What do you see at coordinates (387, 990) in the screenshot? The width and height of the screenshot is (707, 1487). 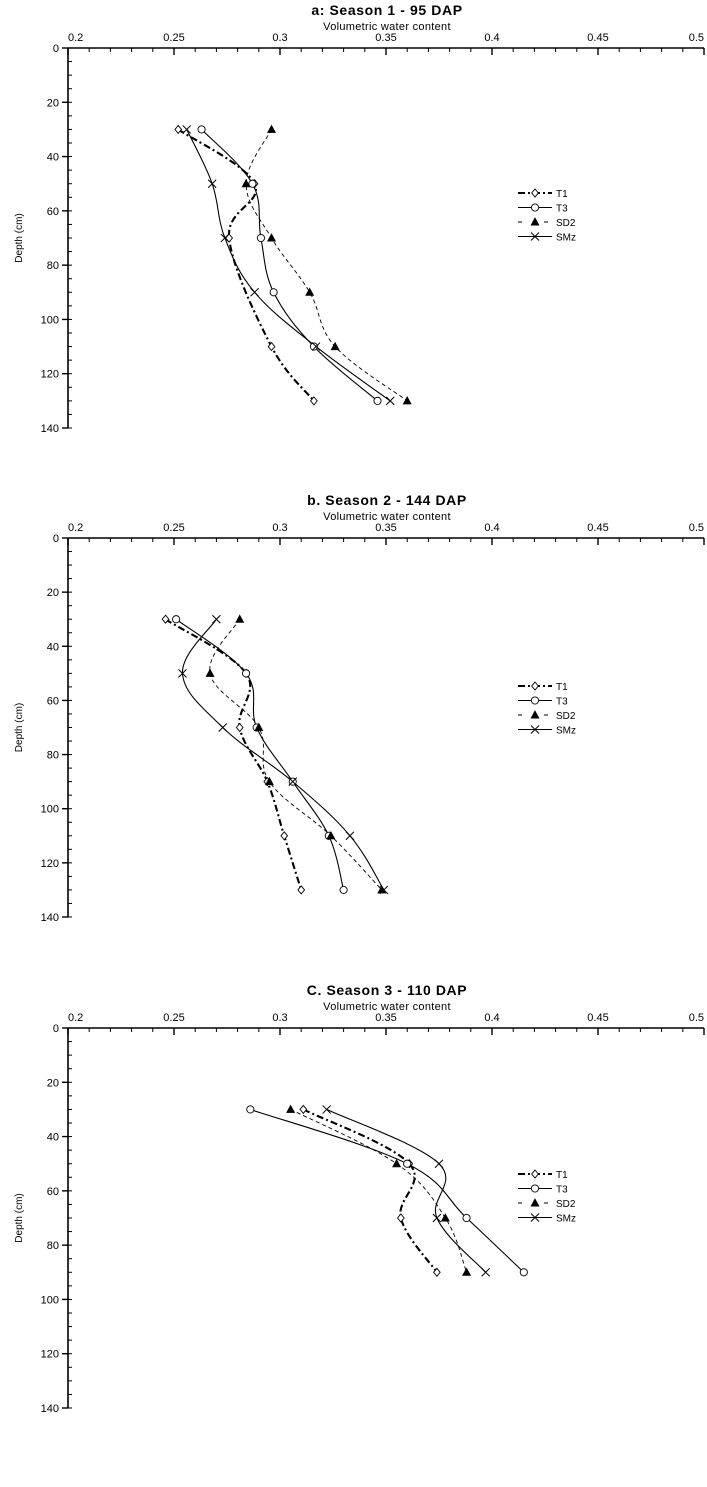 I see `chart-title: C. Season 3 - 110 DAP` at bounding box center [387, 990].